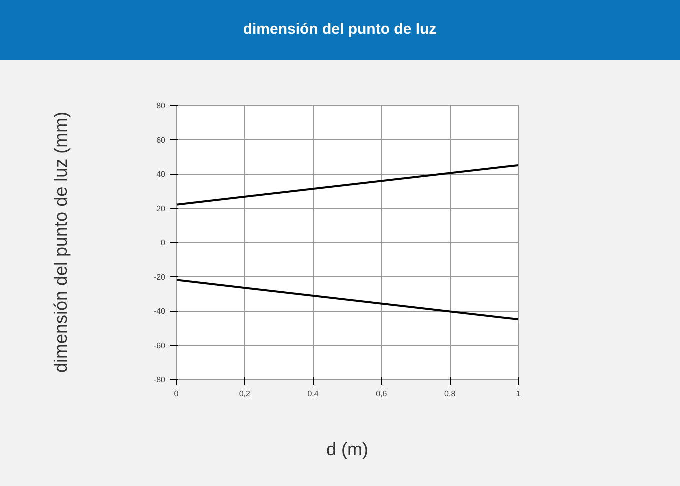 The height and width of the screenshot is (486, 680). I want to click on y-tick-label: -20, so click(160, 277).